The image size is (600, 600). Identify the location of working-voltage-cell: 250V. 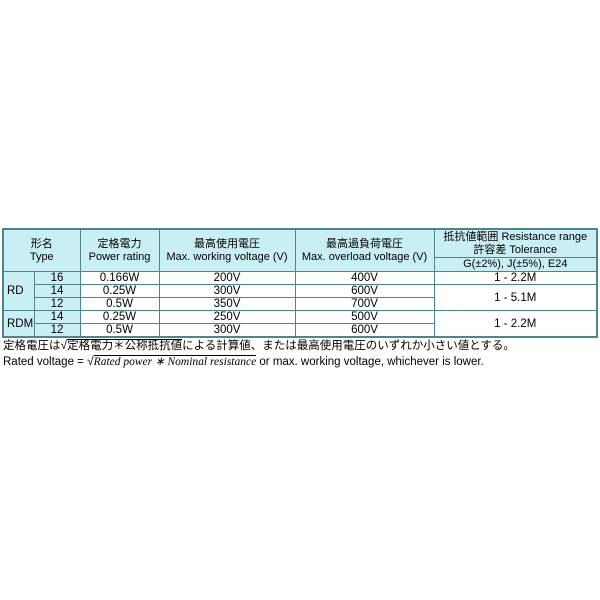
(227, 317).